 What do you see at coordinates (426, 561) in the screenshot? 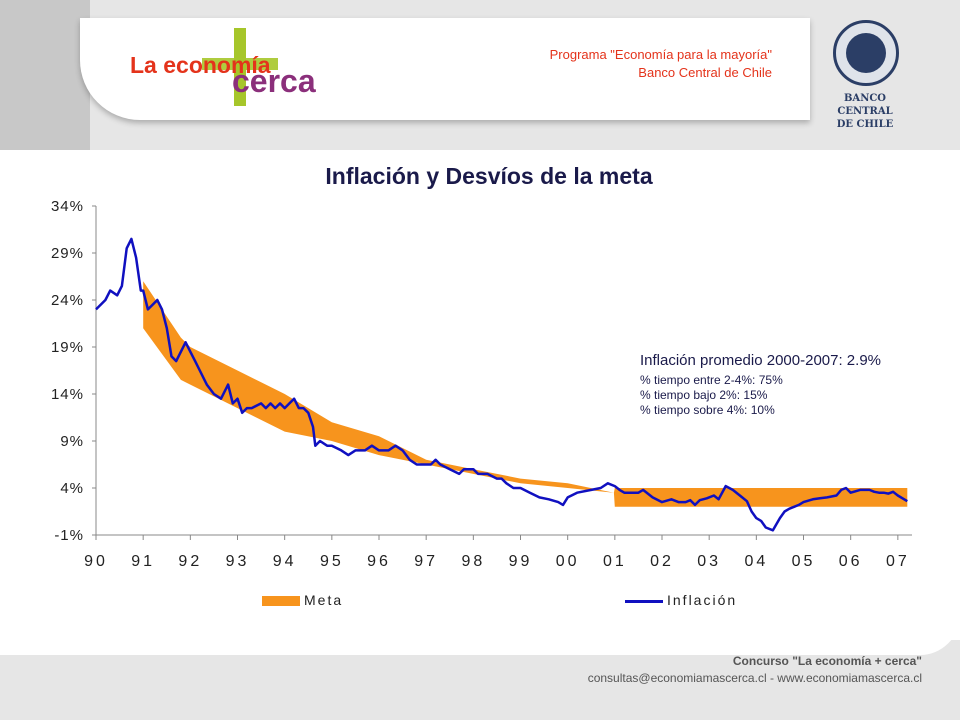
I see `x-tick-label: 97` at bounding box center [426, 561].